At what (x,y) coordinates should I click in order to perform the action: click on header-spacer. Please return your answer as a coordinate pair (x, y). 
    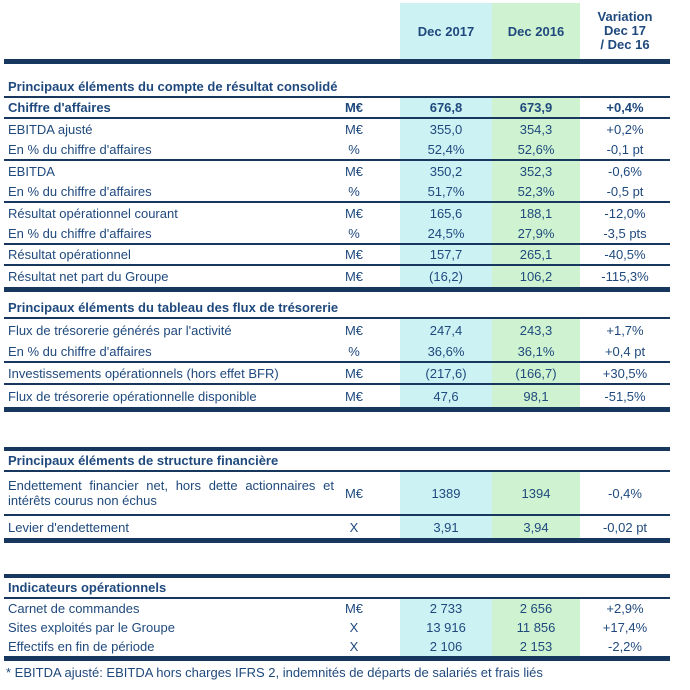
    Looking at the image, I should click on (202, 31).